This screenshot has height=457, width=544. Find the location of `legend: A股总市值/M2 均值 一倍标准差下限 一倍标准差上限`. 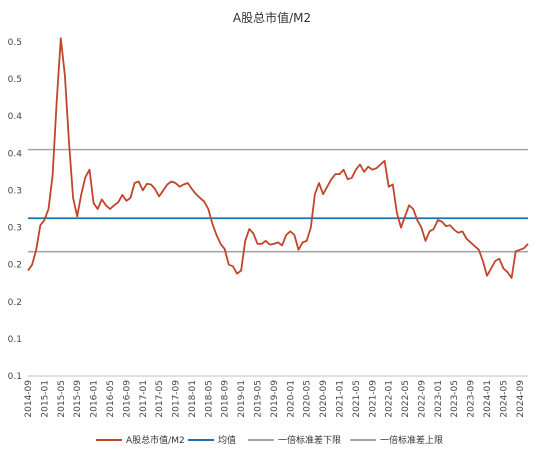

legend: A股总市值/M2 均值 一倍标准差下限 一倍标准差上限 is located at coordinates (269, 440).